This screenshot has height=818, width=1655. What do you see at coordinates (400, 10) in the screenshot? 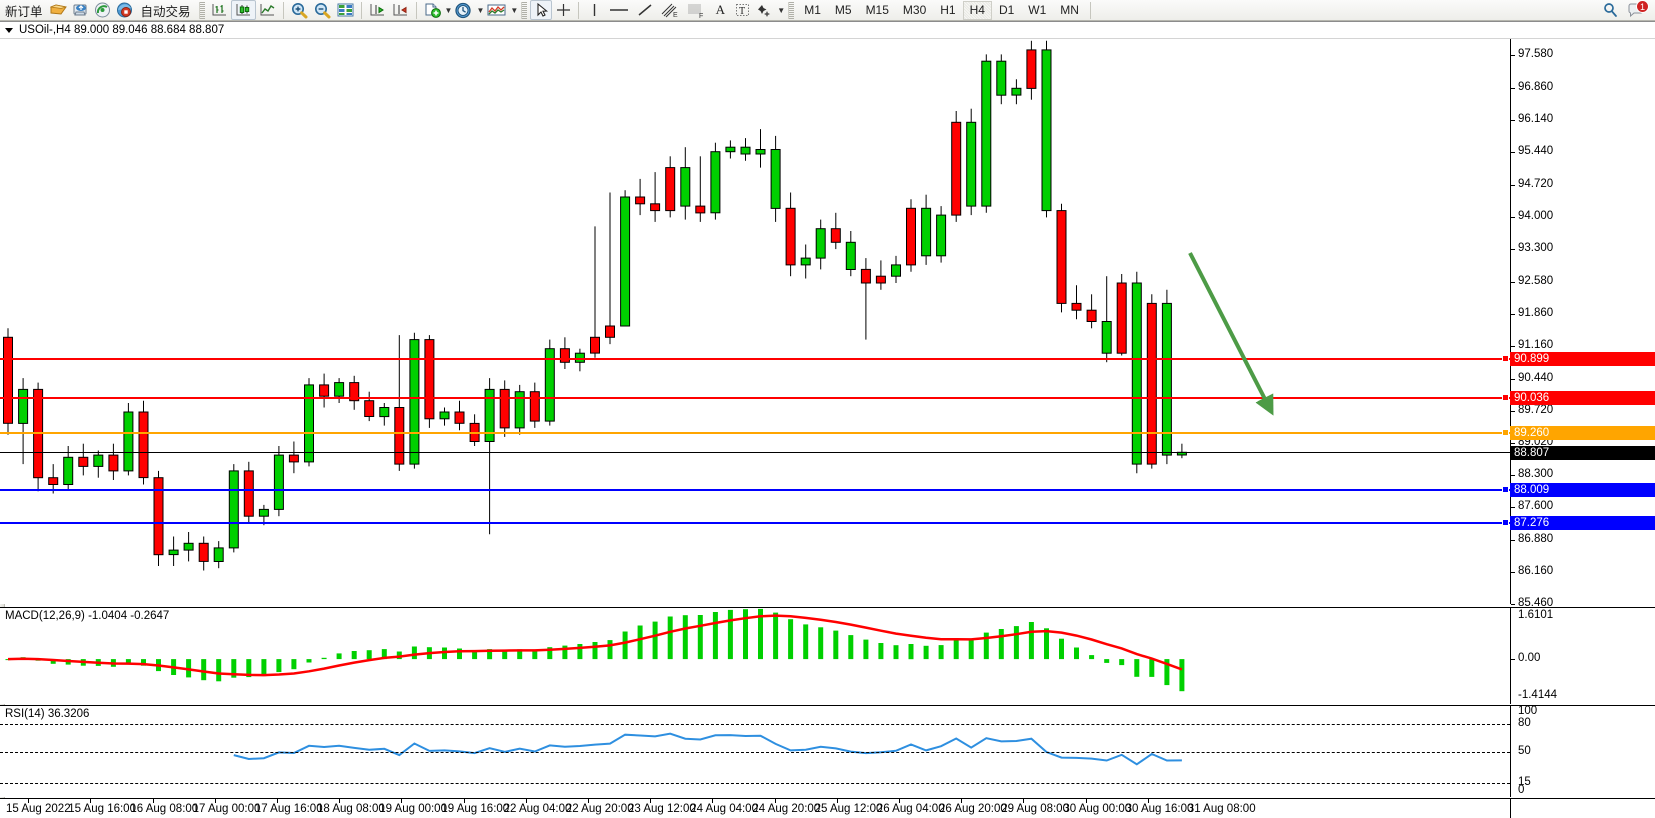
I see `auto-scroll-icon` at bounding box center [400, 10].